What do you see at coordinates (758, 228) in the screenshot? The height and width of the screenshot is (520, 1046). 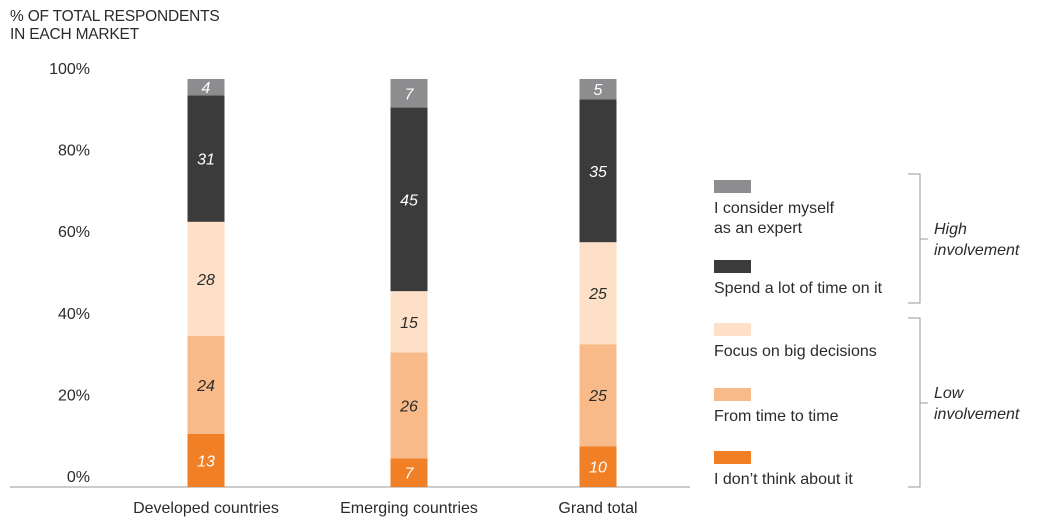 I see `legend-label: as an expert` at bounding box center [758, 228].